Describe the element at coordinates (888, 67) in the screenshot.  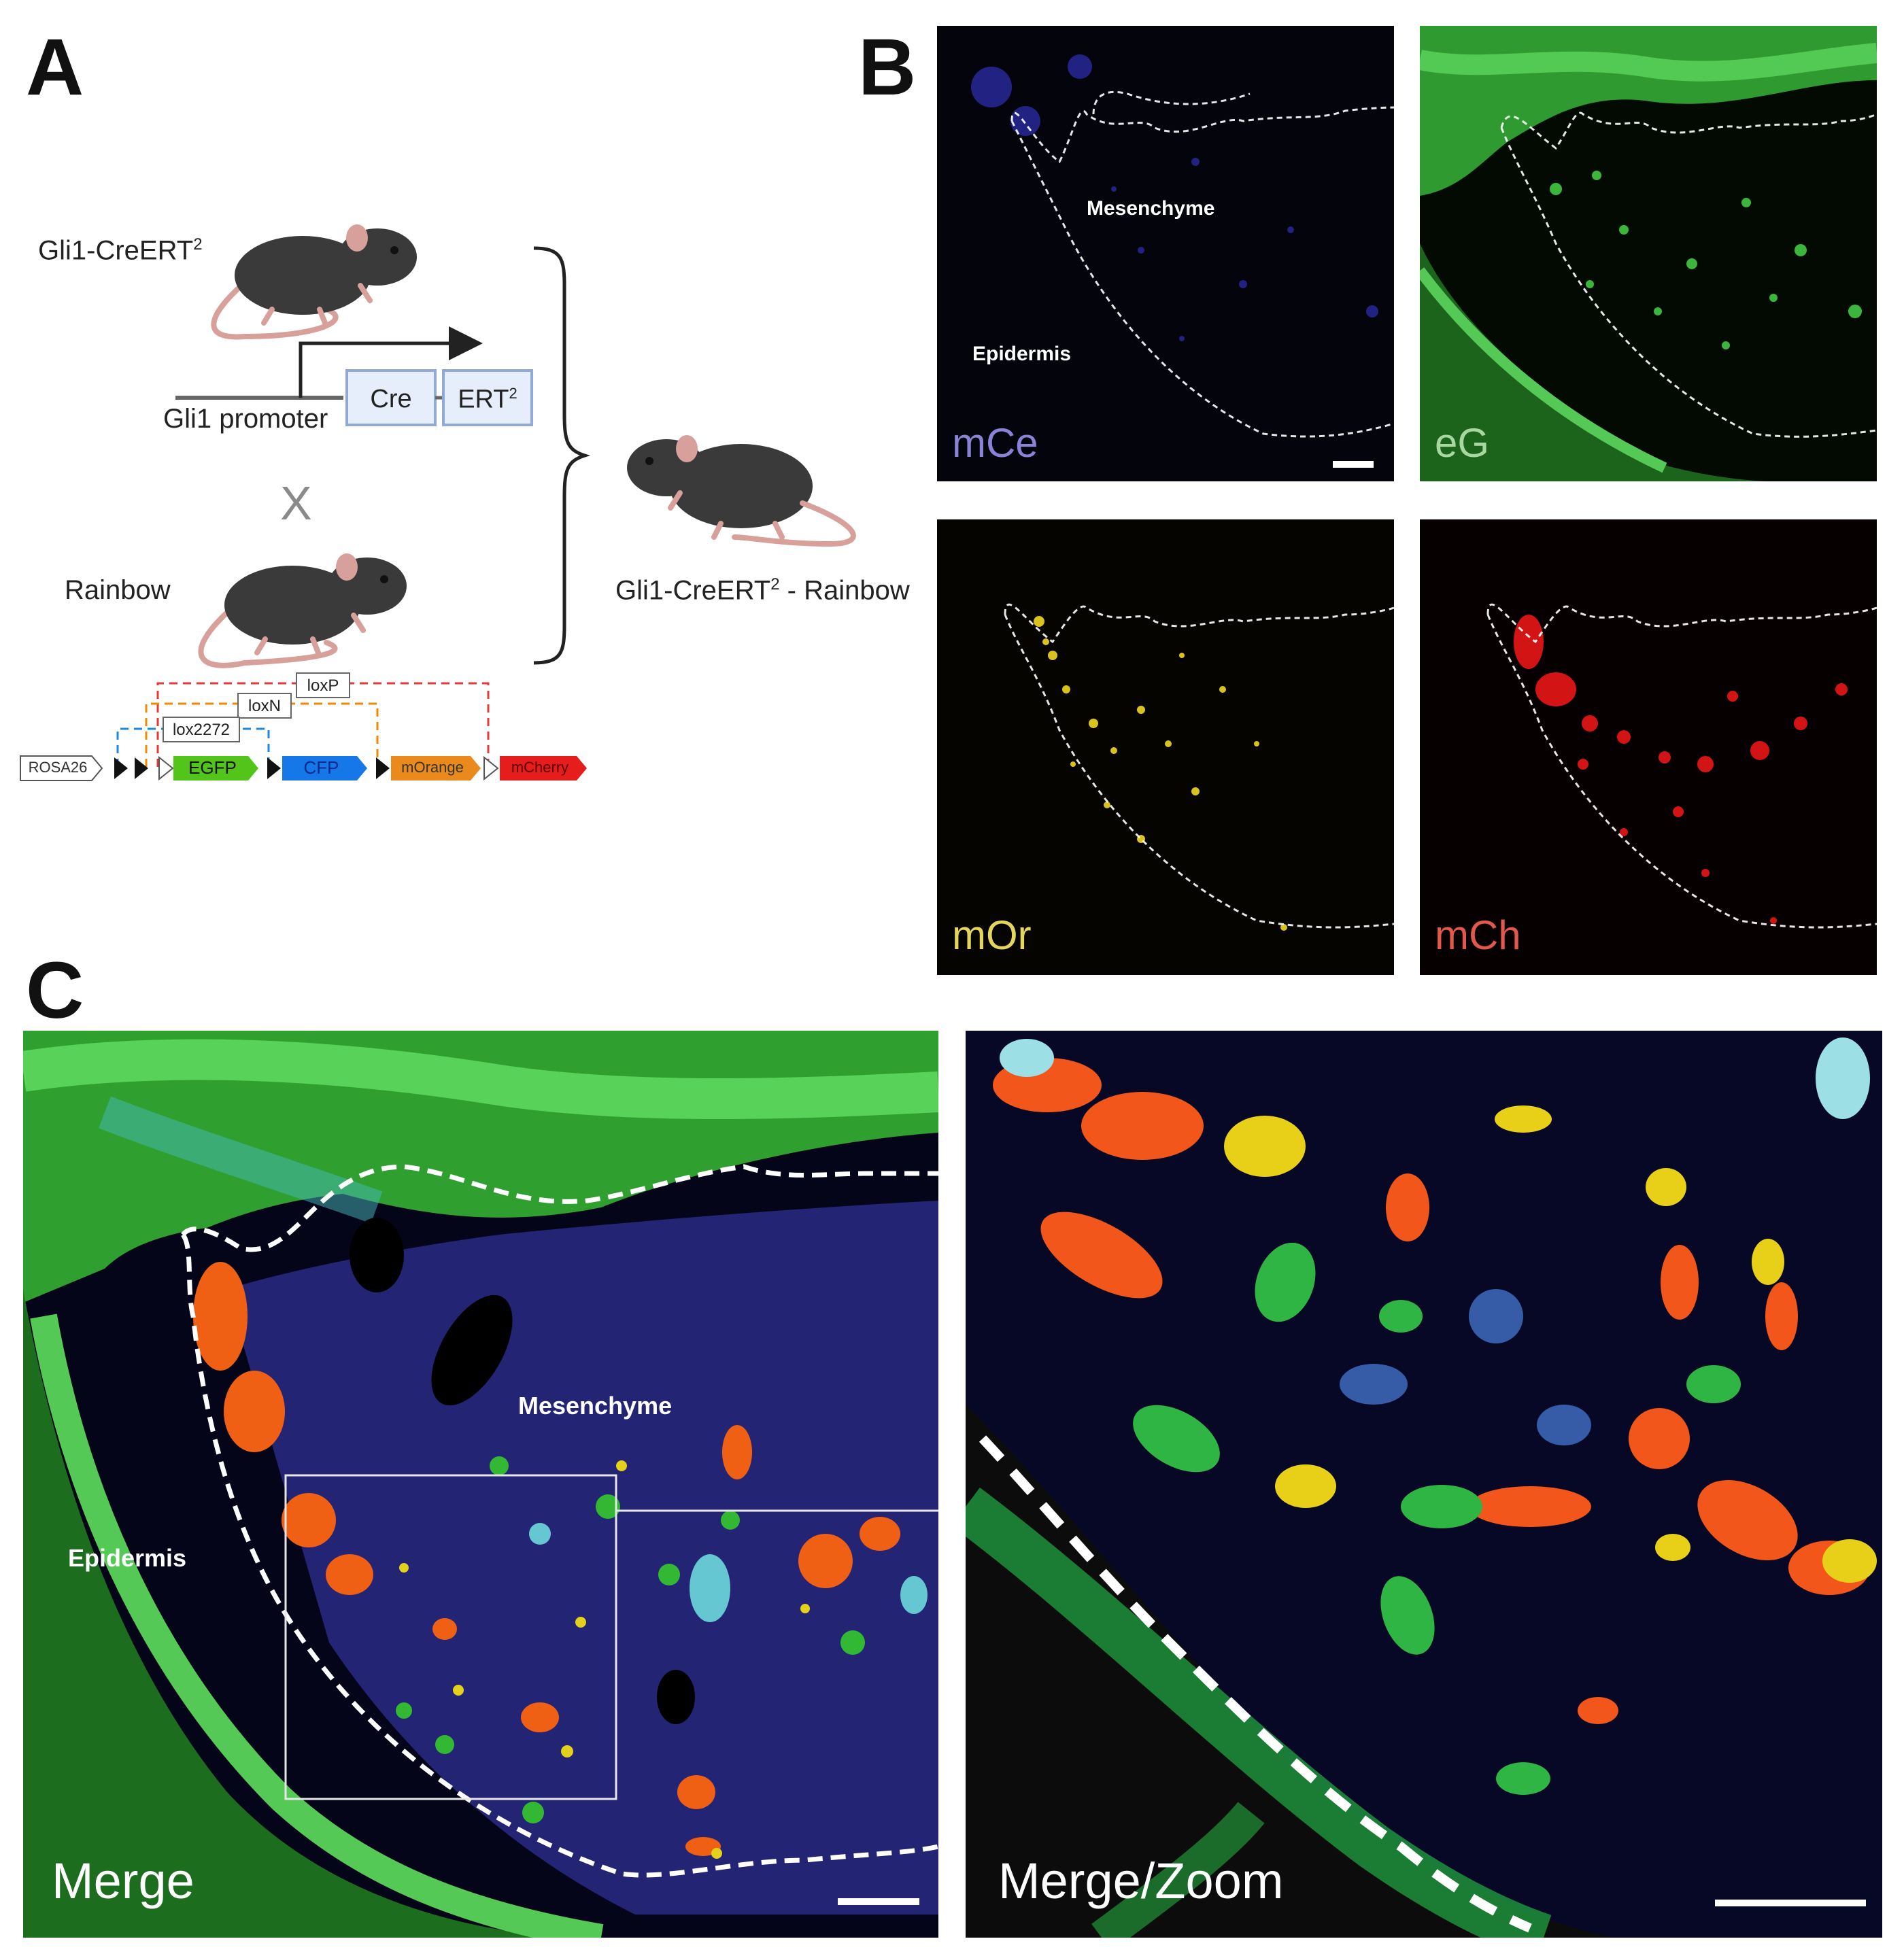
I see `panel-letter-b: B` at that location.